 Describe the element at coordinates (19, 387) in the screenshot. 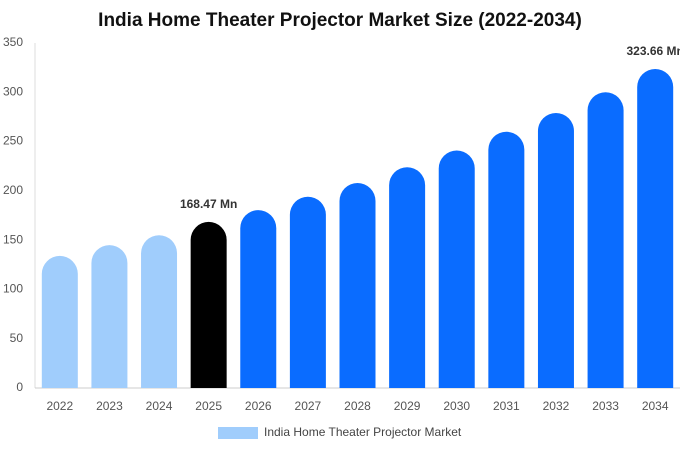

I see `y-tick-label: 0` at that location.